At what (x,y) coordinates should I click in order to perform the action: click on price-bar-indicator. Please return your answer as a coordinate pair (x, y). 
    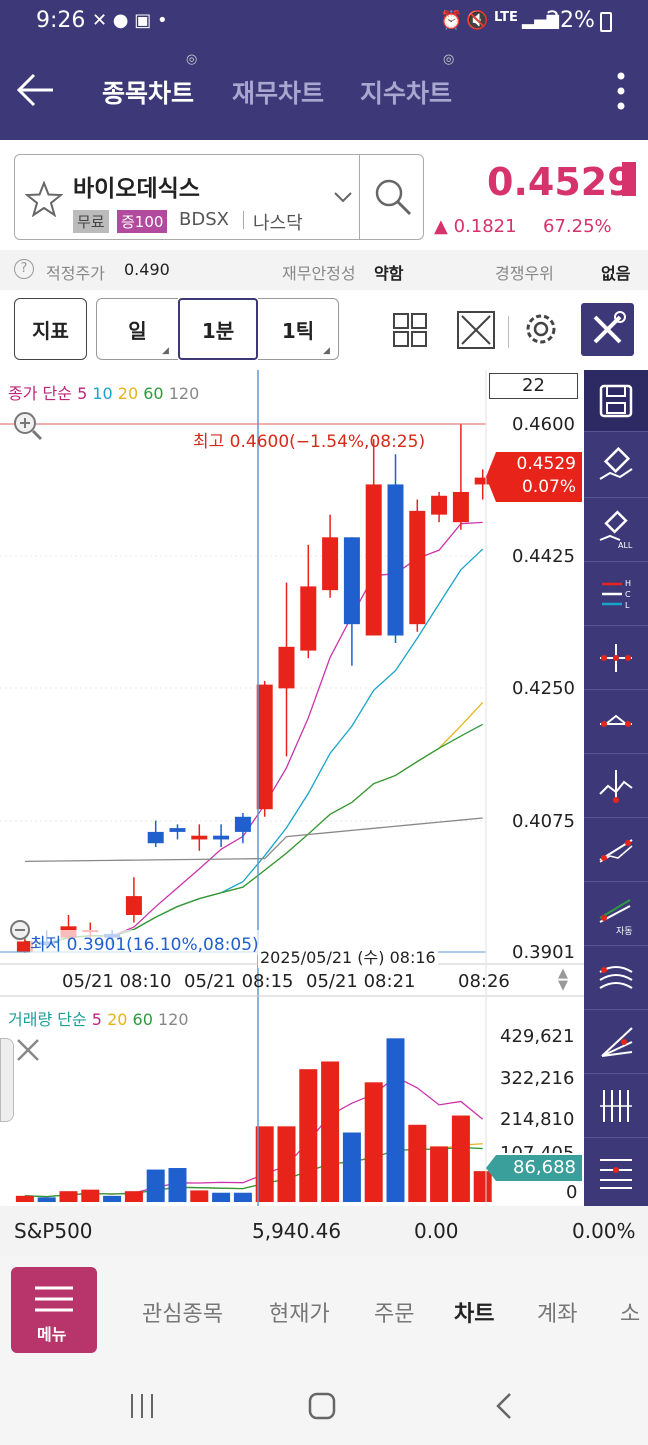
    Looking at the image, I should click on (629, 179).